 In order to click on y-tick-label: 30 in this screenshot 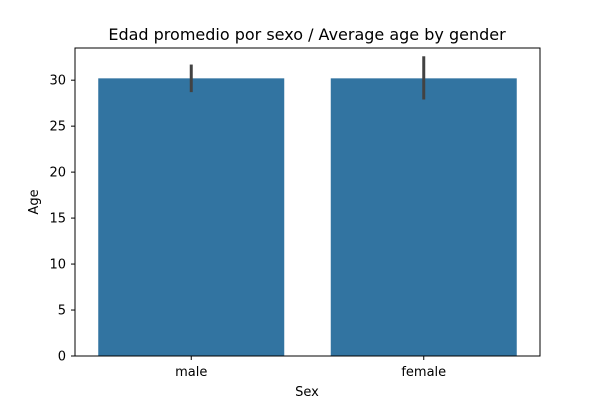, I will do `click(57, 81)`.